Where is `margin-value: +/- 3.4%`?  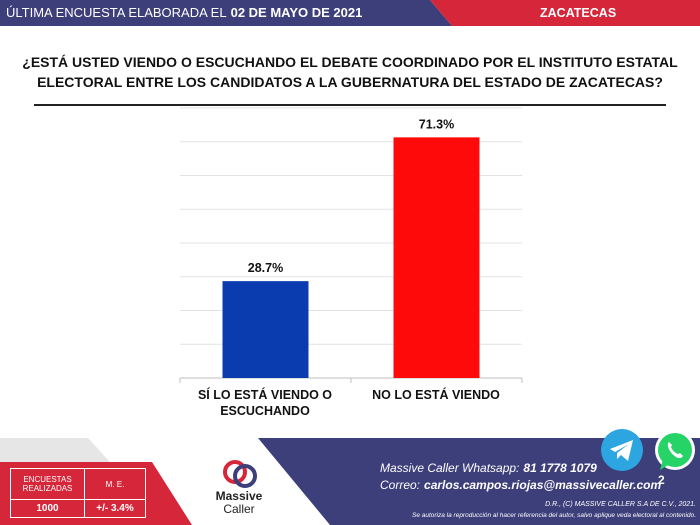
margin-value: +/- 3.4% is located at coordinates (115, 508).